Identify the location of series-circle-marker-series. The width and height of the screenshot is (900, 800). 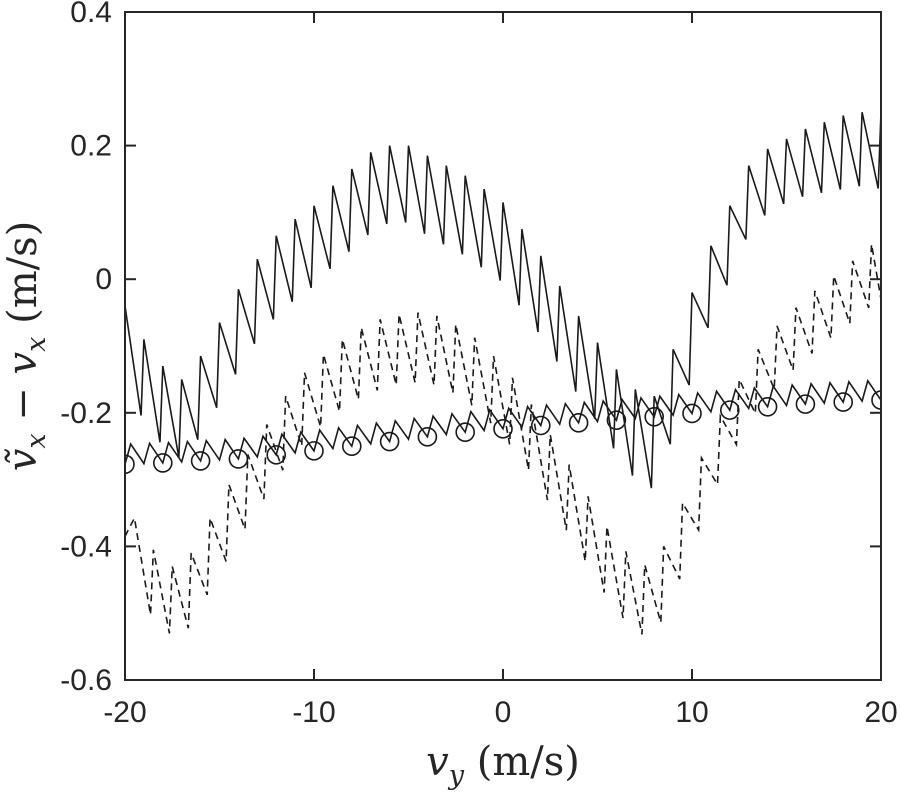
(503, 422).